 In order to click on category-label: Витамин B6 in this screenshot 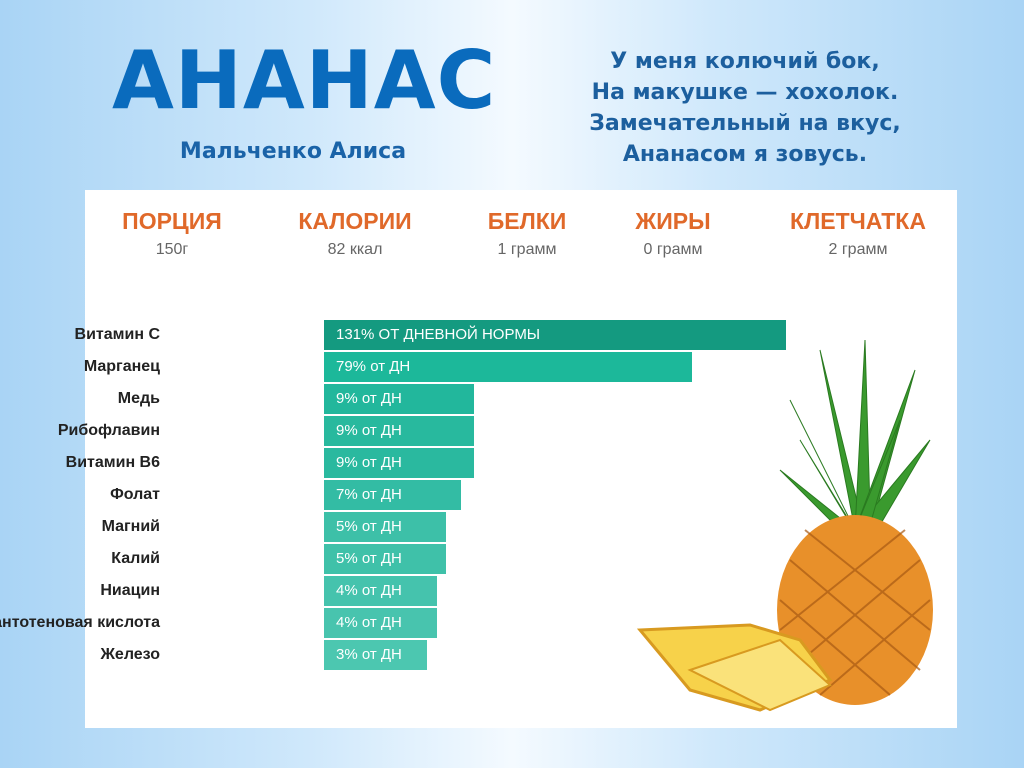, I will do `click(112, 462)`.